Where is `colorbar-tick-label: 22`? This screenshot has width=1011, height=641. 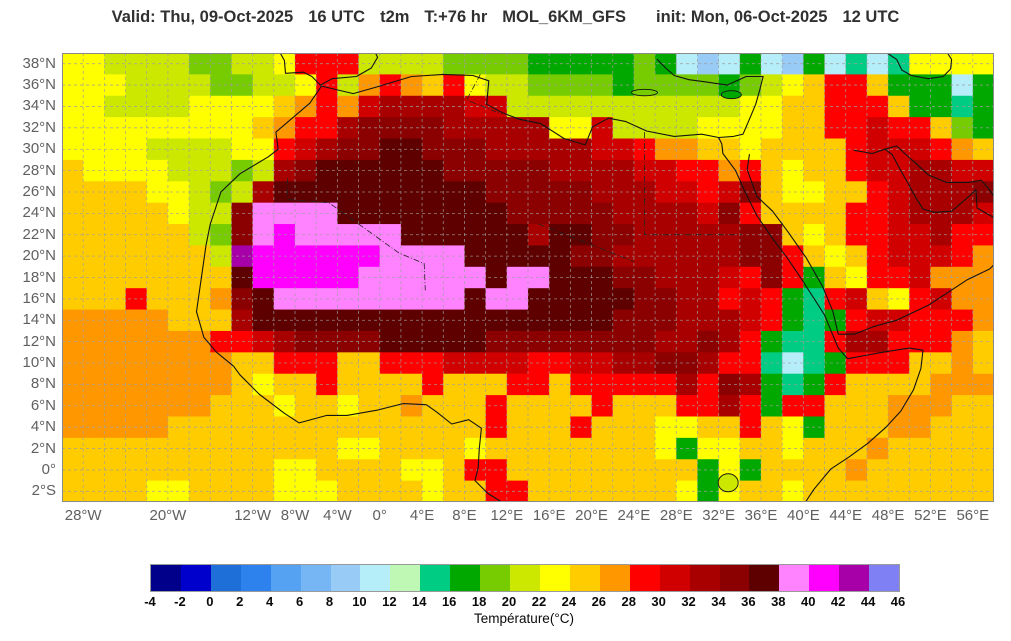 colorbar-tick-label: 22 is located at coordinates (539, 601).